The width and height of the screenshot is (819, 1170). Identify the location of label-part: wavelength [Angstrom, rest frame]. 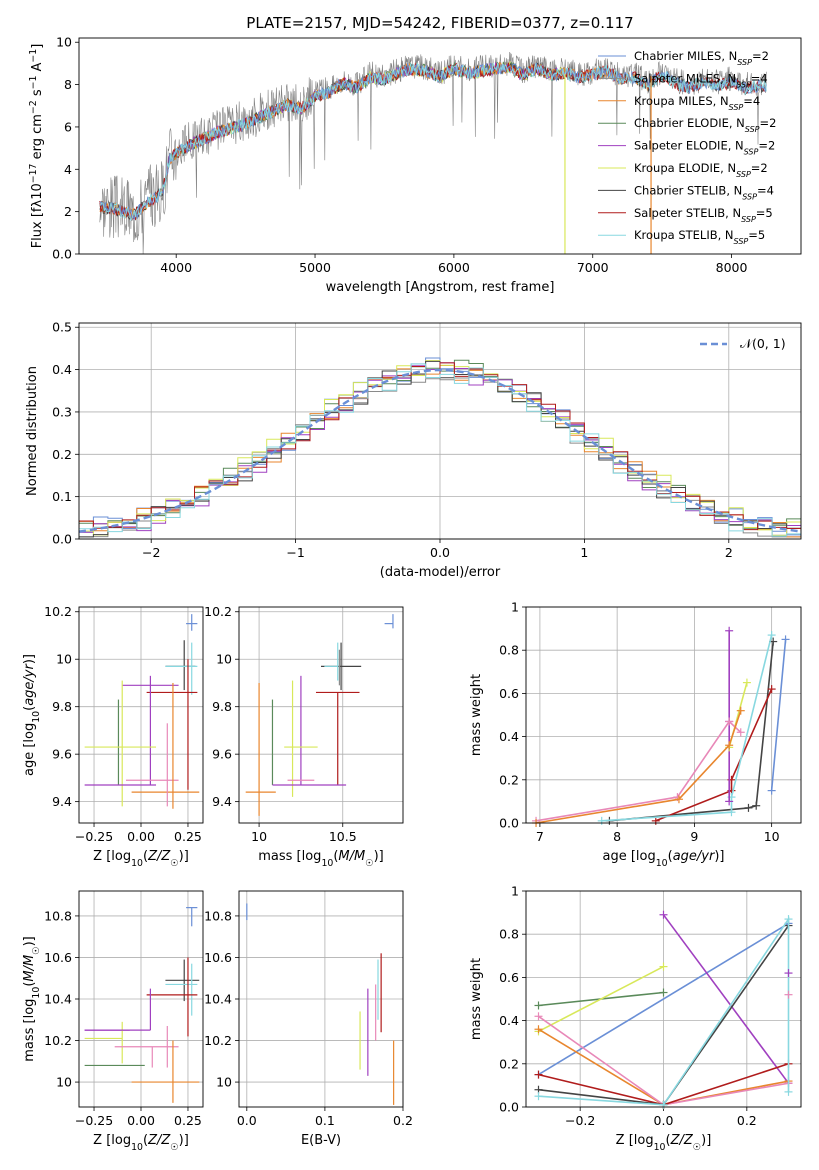
(440, 287).